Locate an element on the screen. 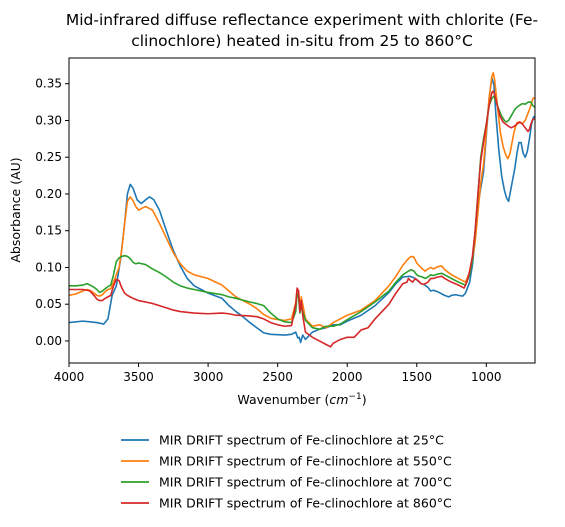 This screenshot has width=565, height=527. x-axis-label-unit: cm is located at coordinates (338, 399).